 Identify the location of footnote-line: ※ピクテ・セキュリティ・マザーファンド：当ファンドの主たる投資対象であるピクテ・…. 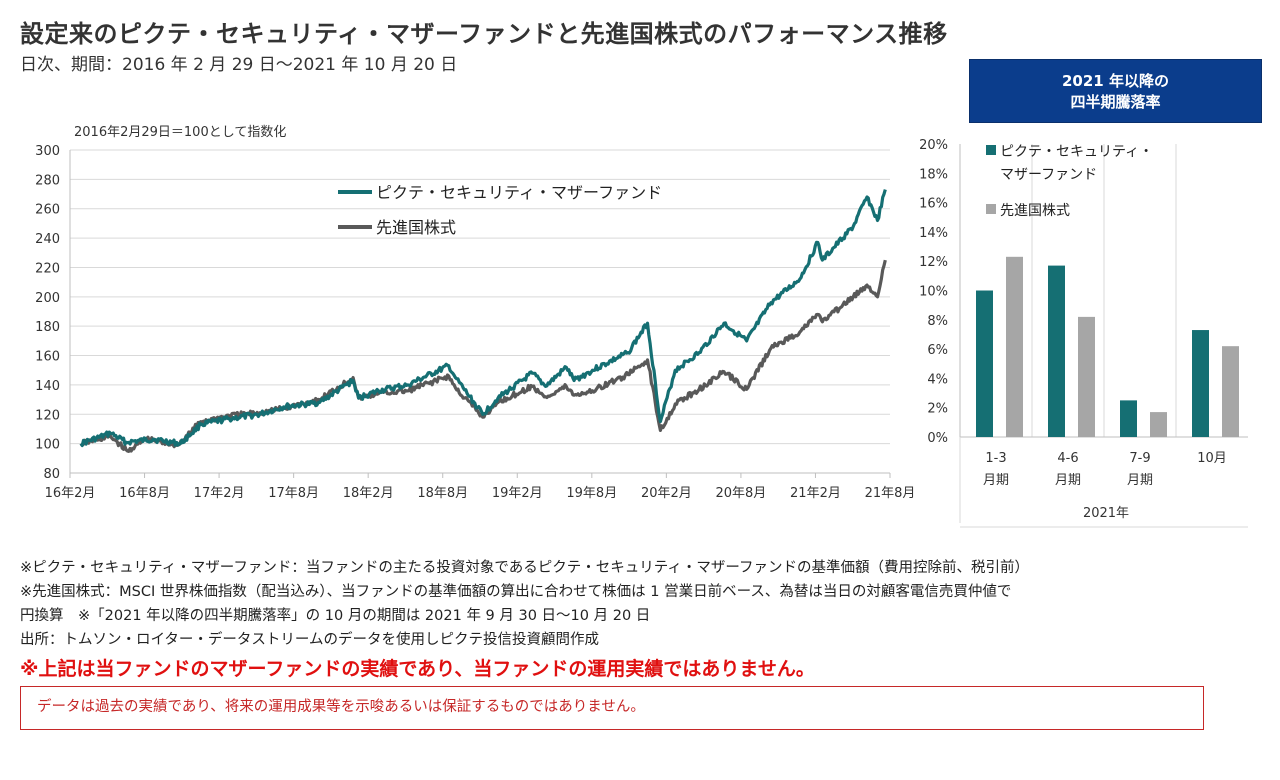
(525, 568).